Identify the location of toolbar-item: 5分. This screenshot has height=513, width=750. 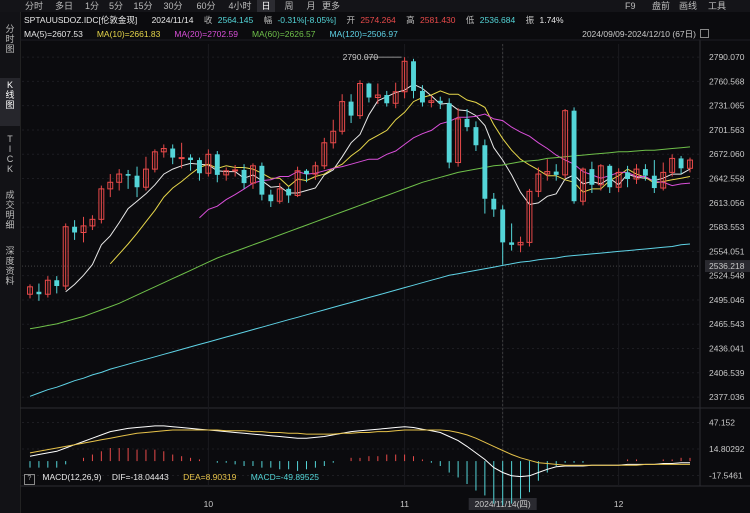
(115, 6).